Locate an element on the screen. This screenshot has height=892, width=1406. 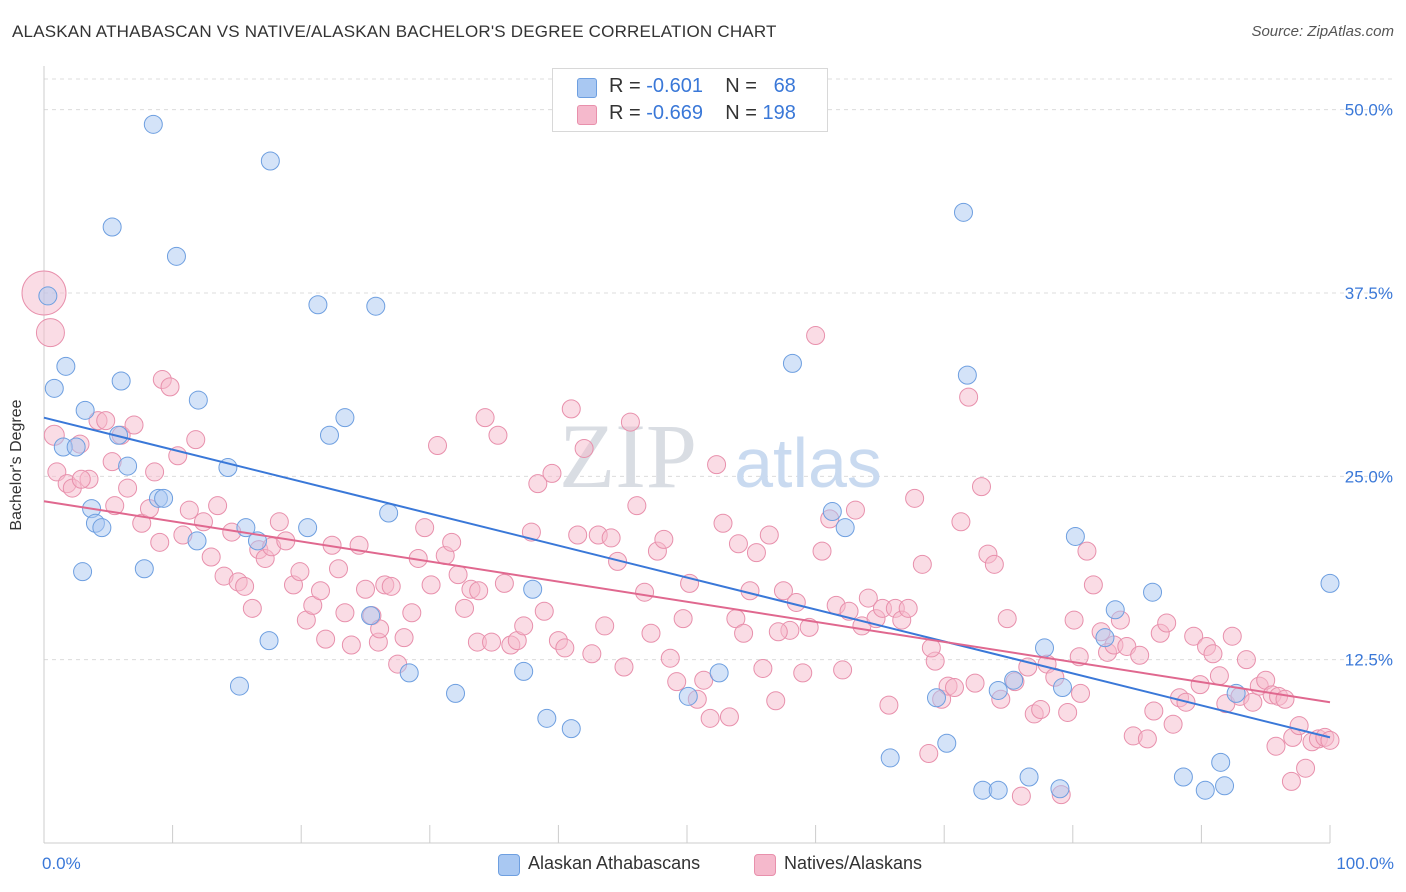
watermark: ZIP atlas is located at coordinates (720, 456).